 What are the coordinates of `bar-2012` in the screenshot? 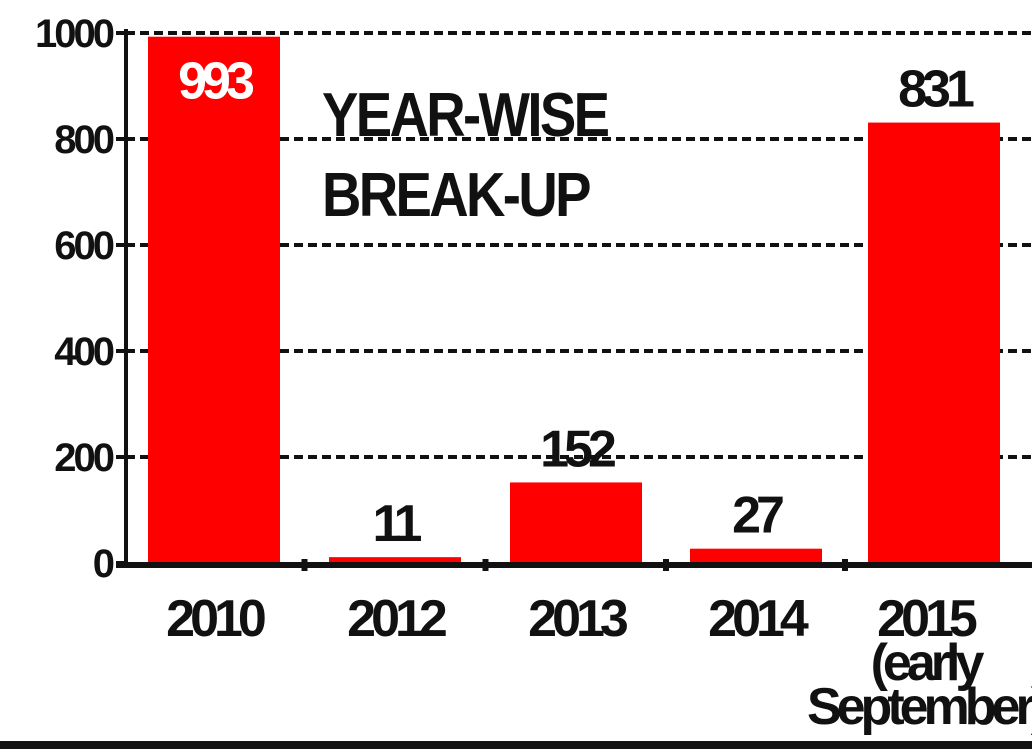 It's located at (395, 560).